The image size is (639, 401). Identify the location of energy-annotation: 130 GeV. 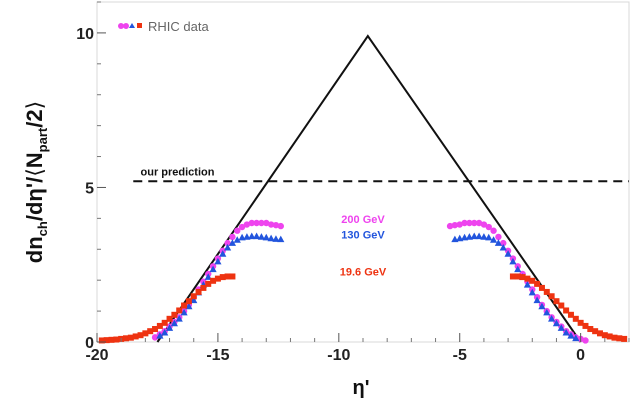
(363, 235).